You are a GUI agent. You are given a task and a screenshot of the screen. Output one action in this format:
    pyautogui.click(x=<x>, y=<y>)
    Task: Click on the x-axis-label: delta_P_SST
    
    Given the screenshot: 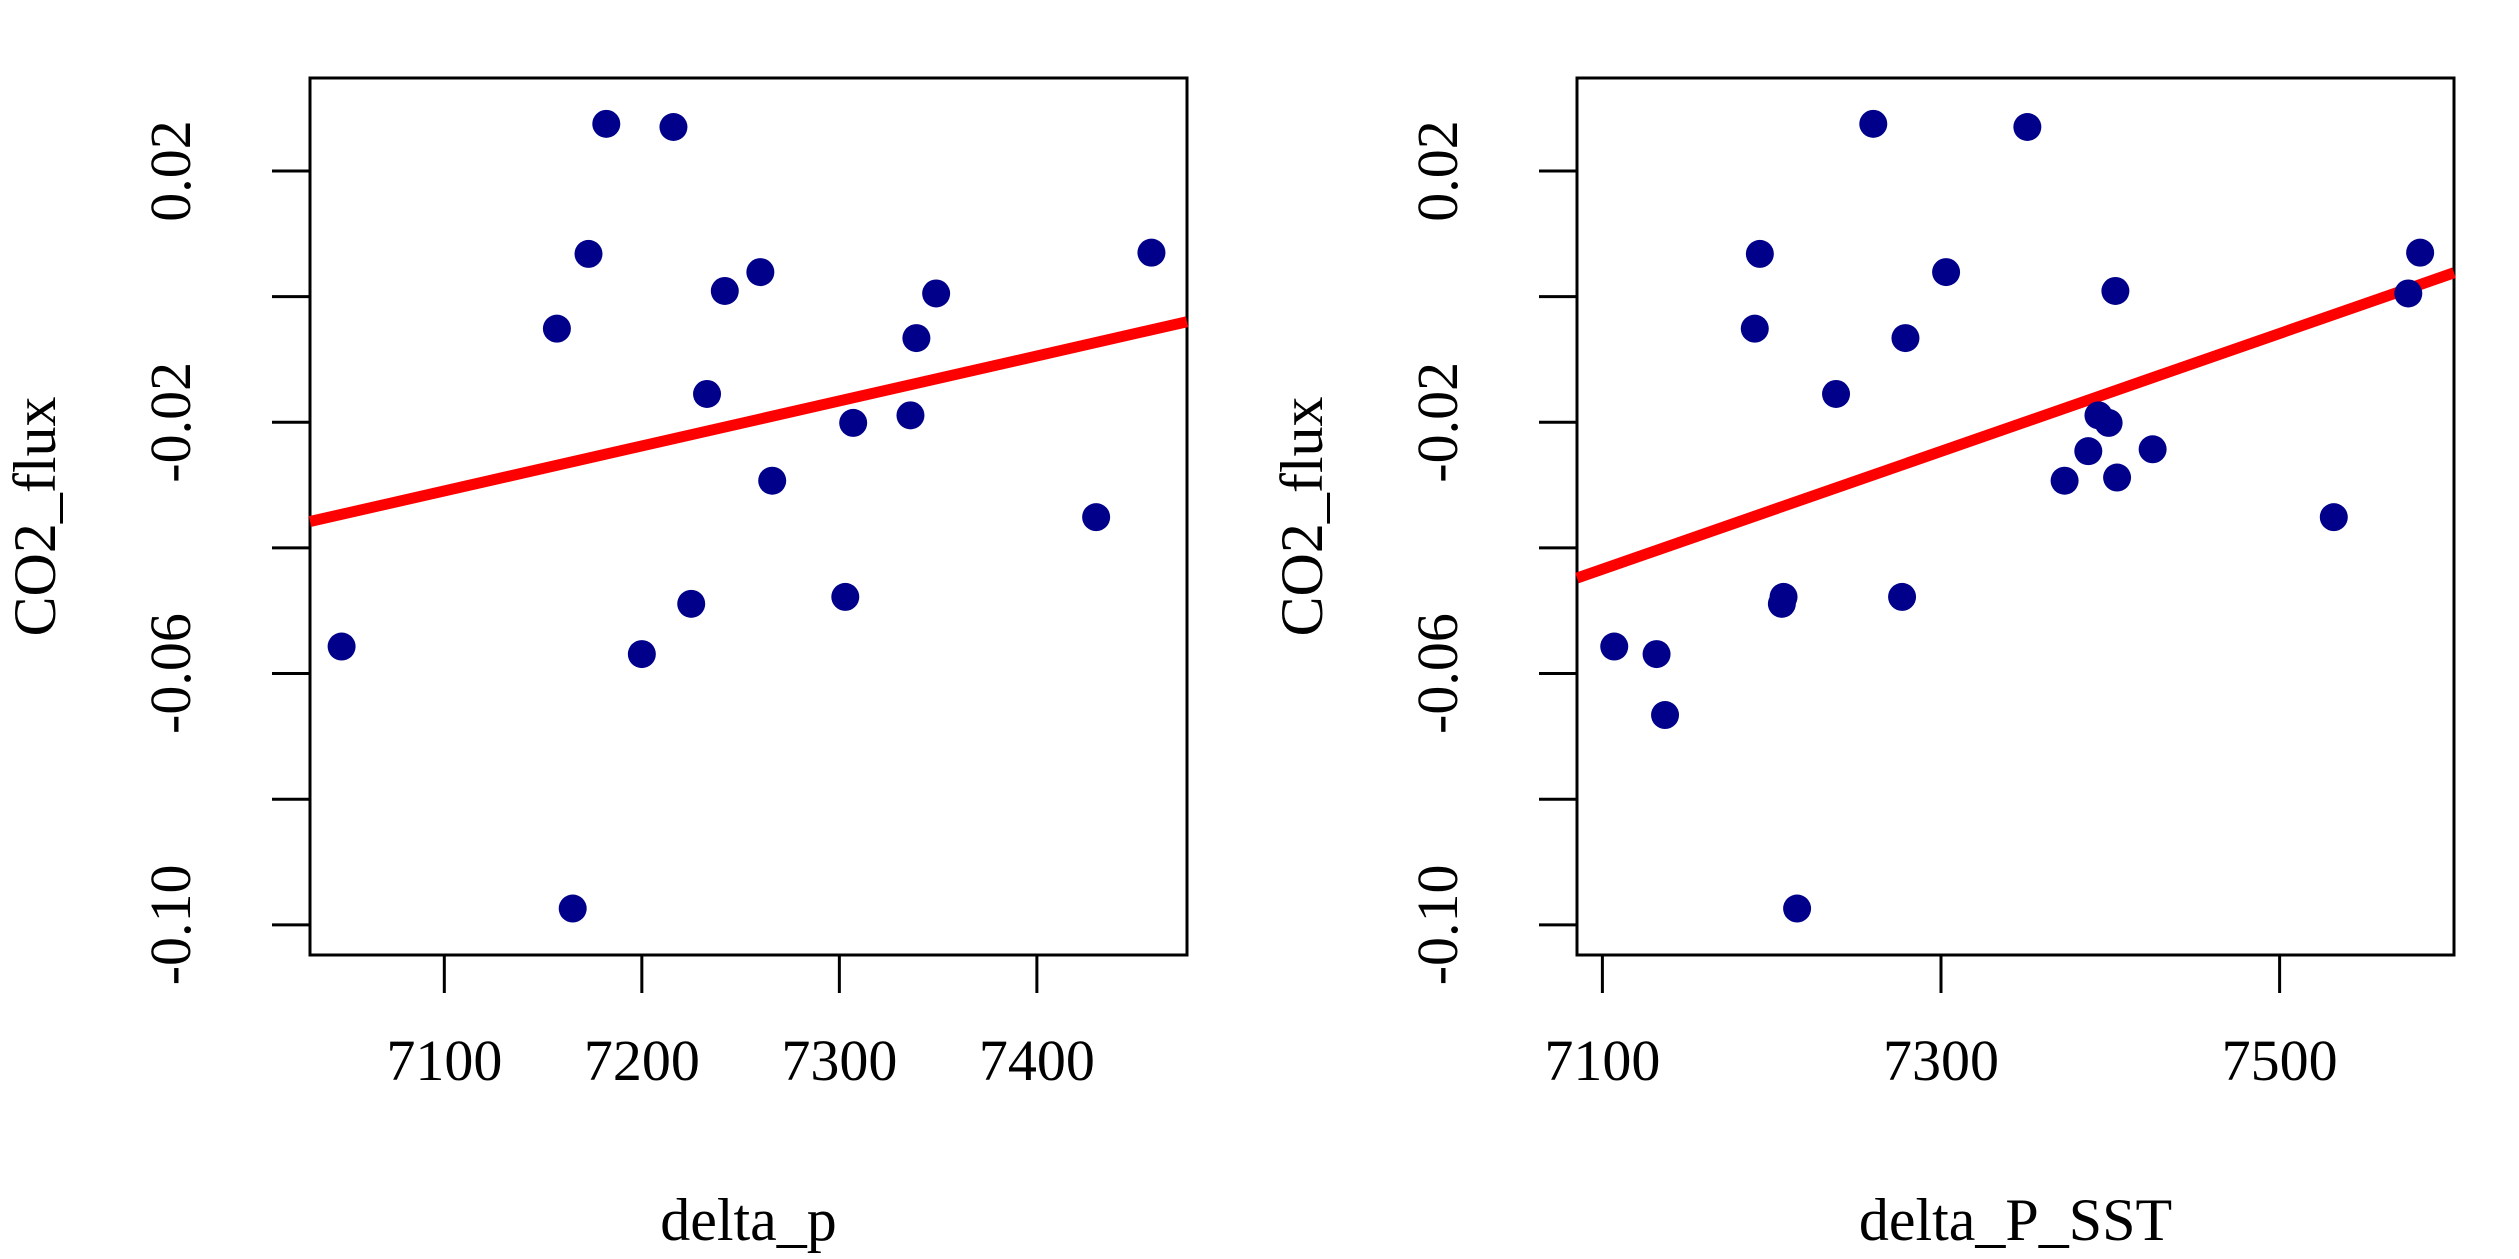 What is the action you would take?
    pyautogui.click(x=2015, y=1220)
    